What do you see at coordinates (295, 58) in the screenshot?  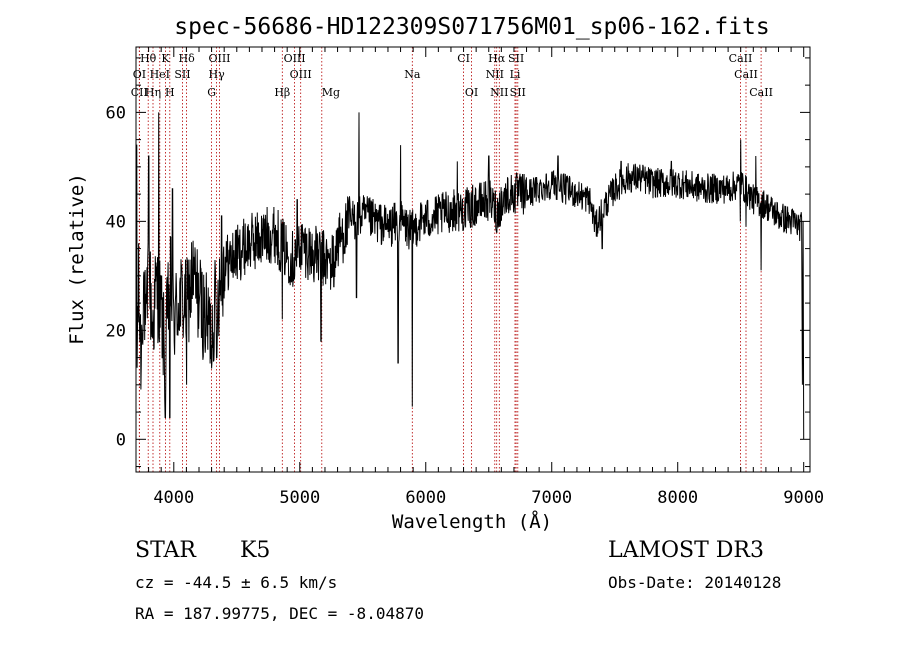 I see `line-label-4: OIII` at bounding box center [295, 58].